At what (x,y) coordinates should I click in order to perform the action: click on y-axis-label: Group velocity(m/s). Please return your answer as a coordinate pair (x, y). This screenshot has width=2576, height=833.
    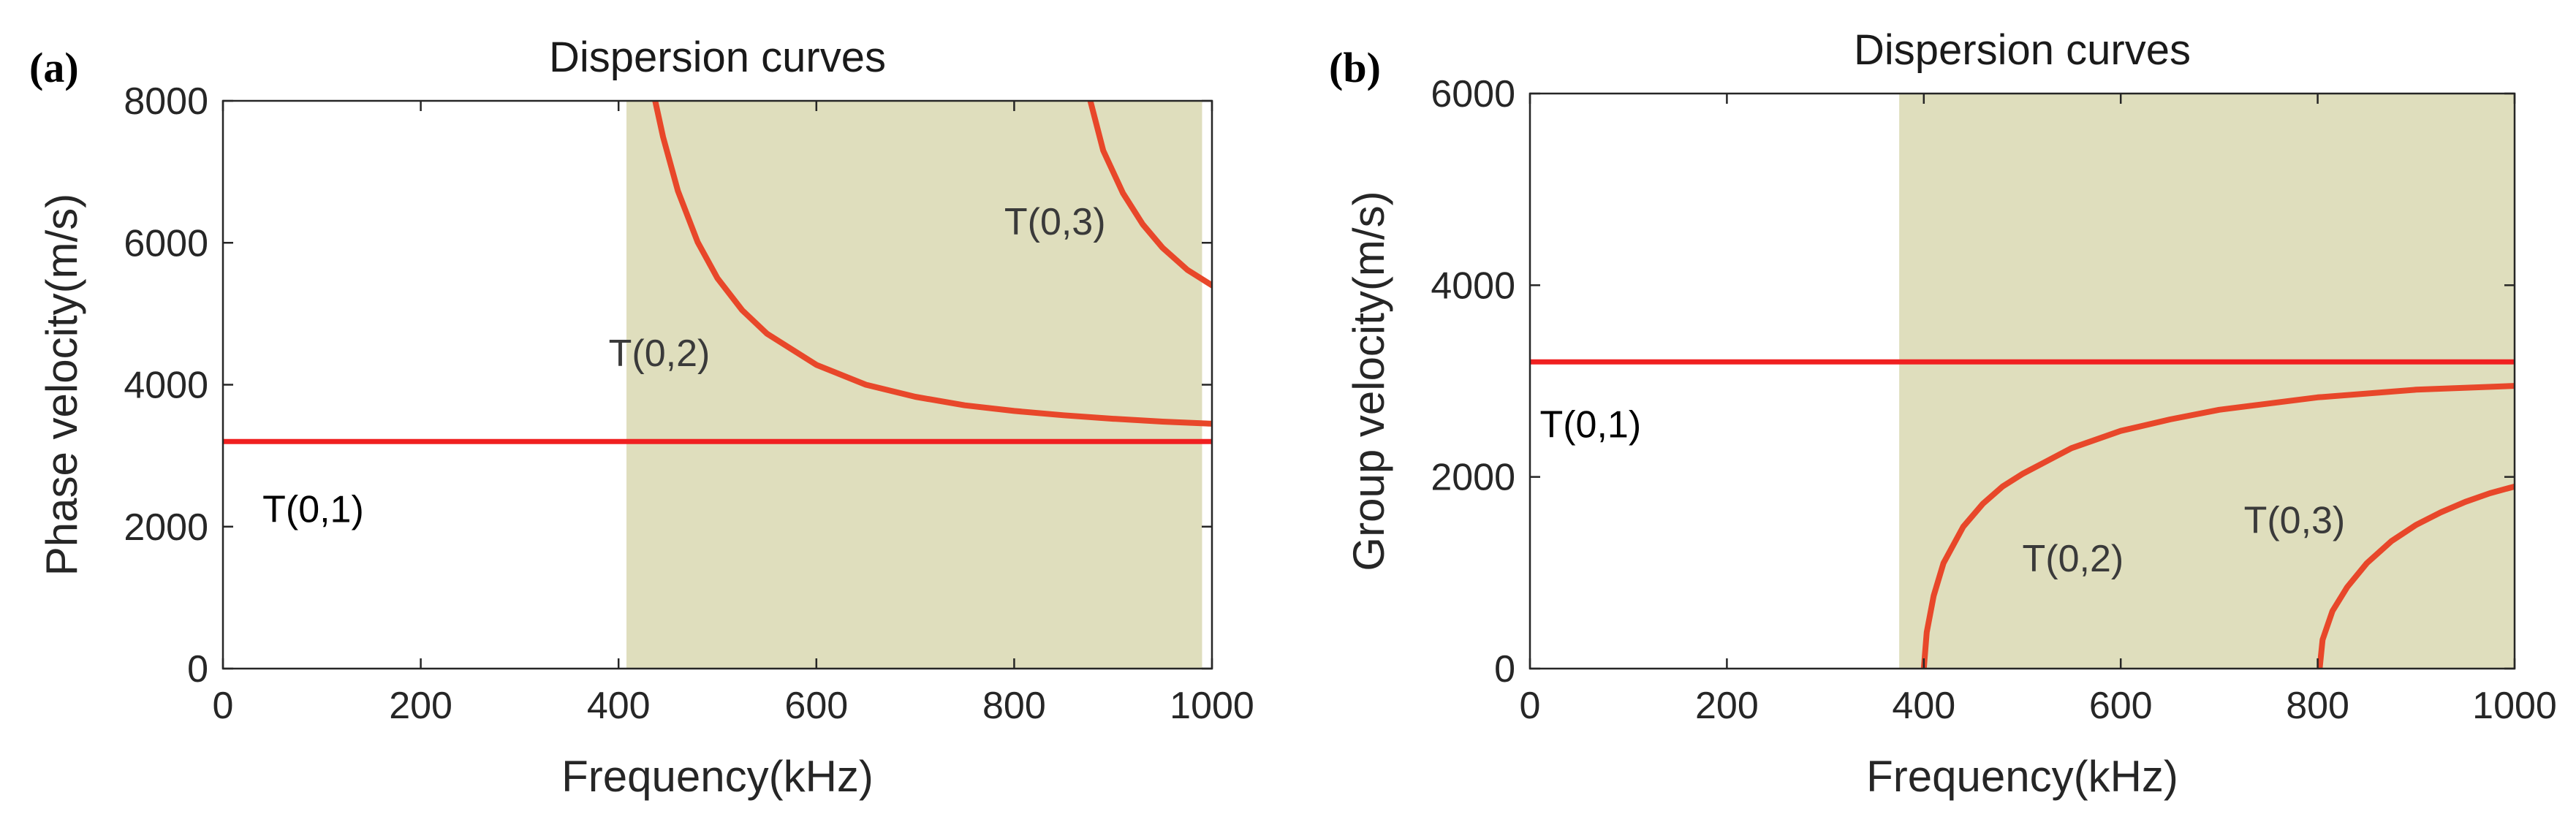
    Looking at the image, I should click on (1368, 381).